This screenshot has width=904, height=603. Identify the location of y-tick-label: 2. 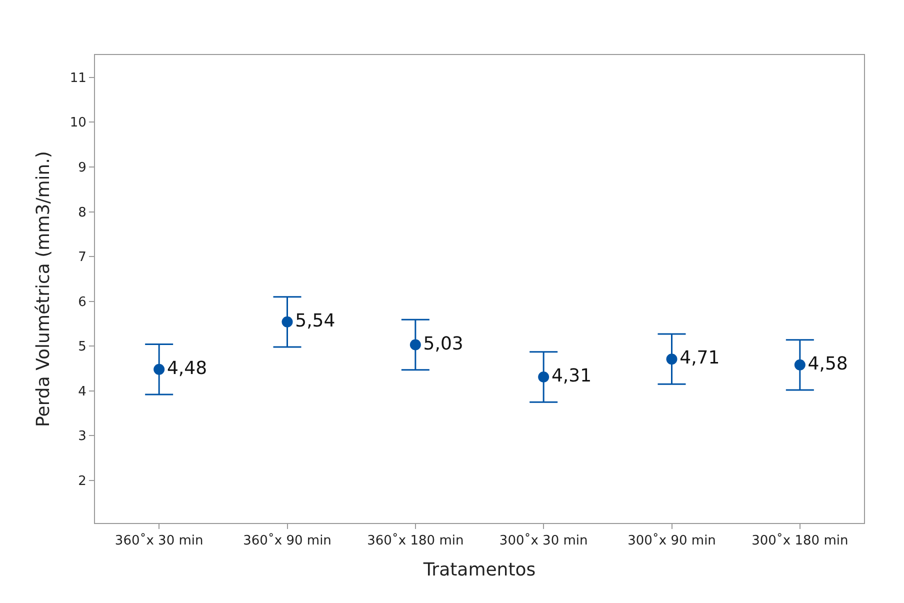
(82, 481).